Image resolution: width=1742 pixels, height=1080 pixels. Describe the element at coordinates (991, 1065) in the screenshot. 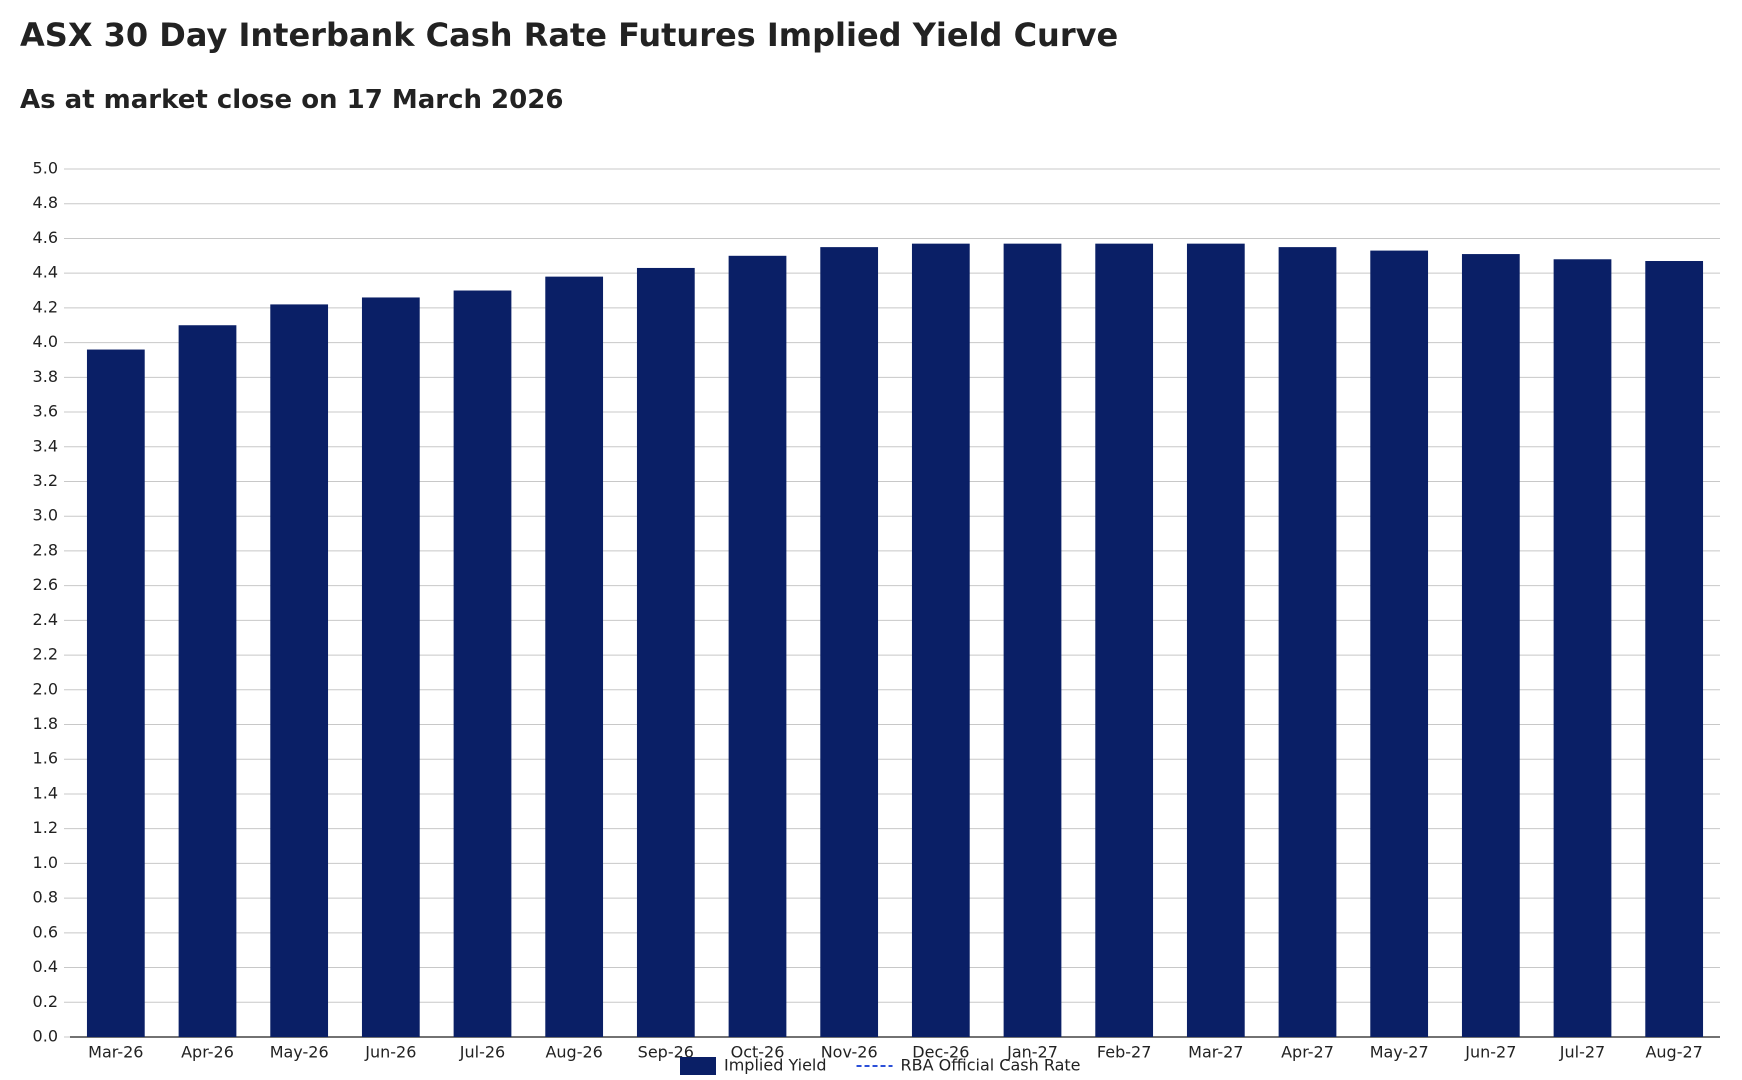

I see `legend-label: RBA Official Cash Rate` at that location.